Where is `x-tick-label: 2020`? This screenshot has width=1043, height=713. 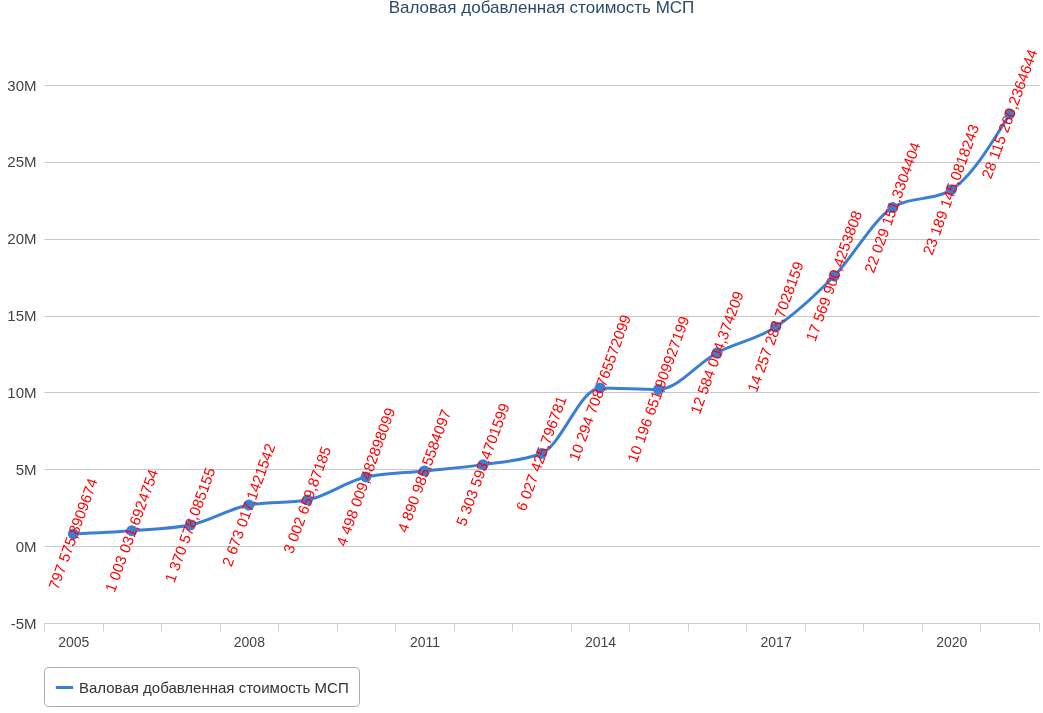 x-tick-label: 2020 is located at coordinates (952, 641).